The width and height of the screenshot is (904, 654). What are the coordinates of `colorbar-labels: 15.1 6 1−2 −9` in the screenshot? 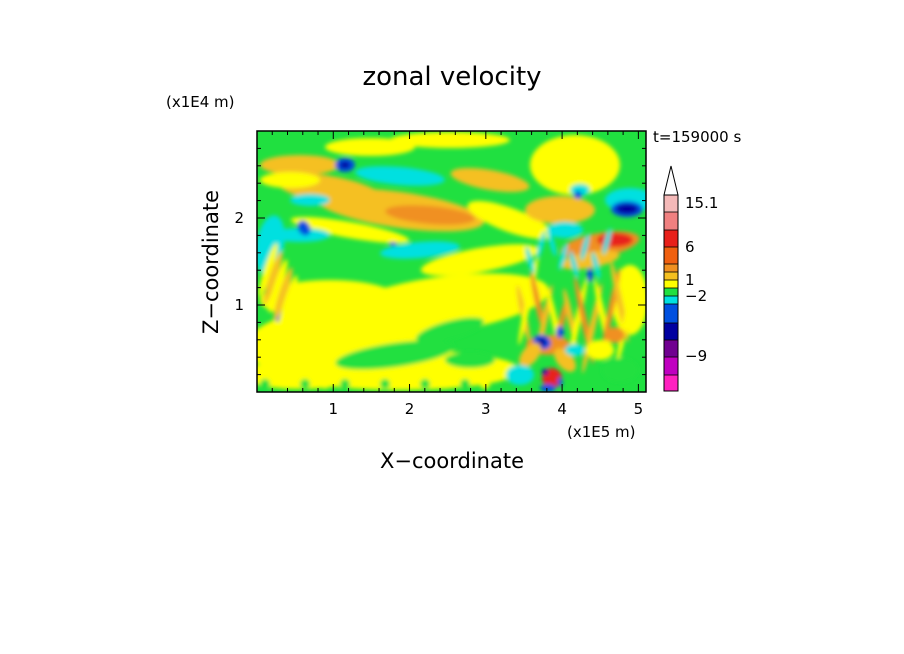 It's located at (701, 279).